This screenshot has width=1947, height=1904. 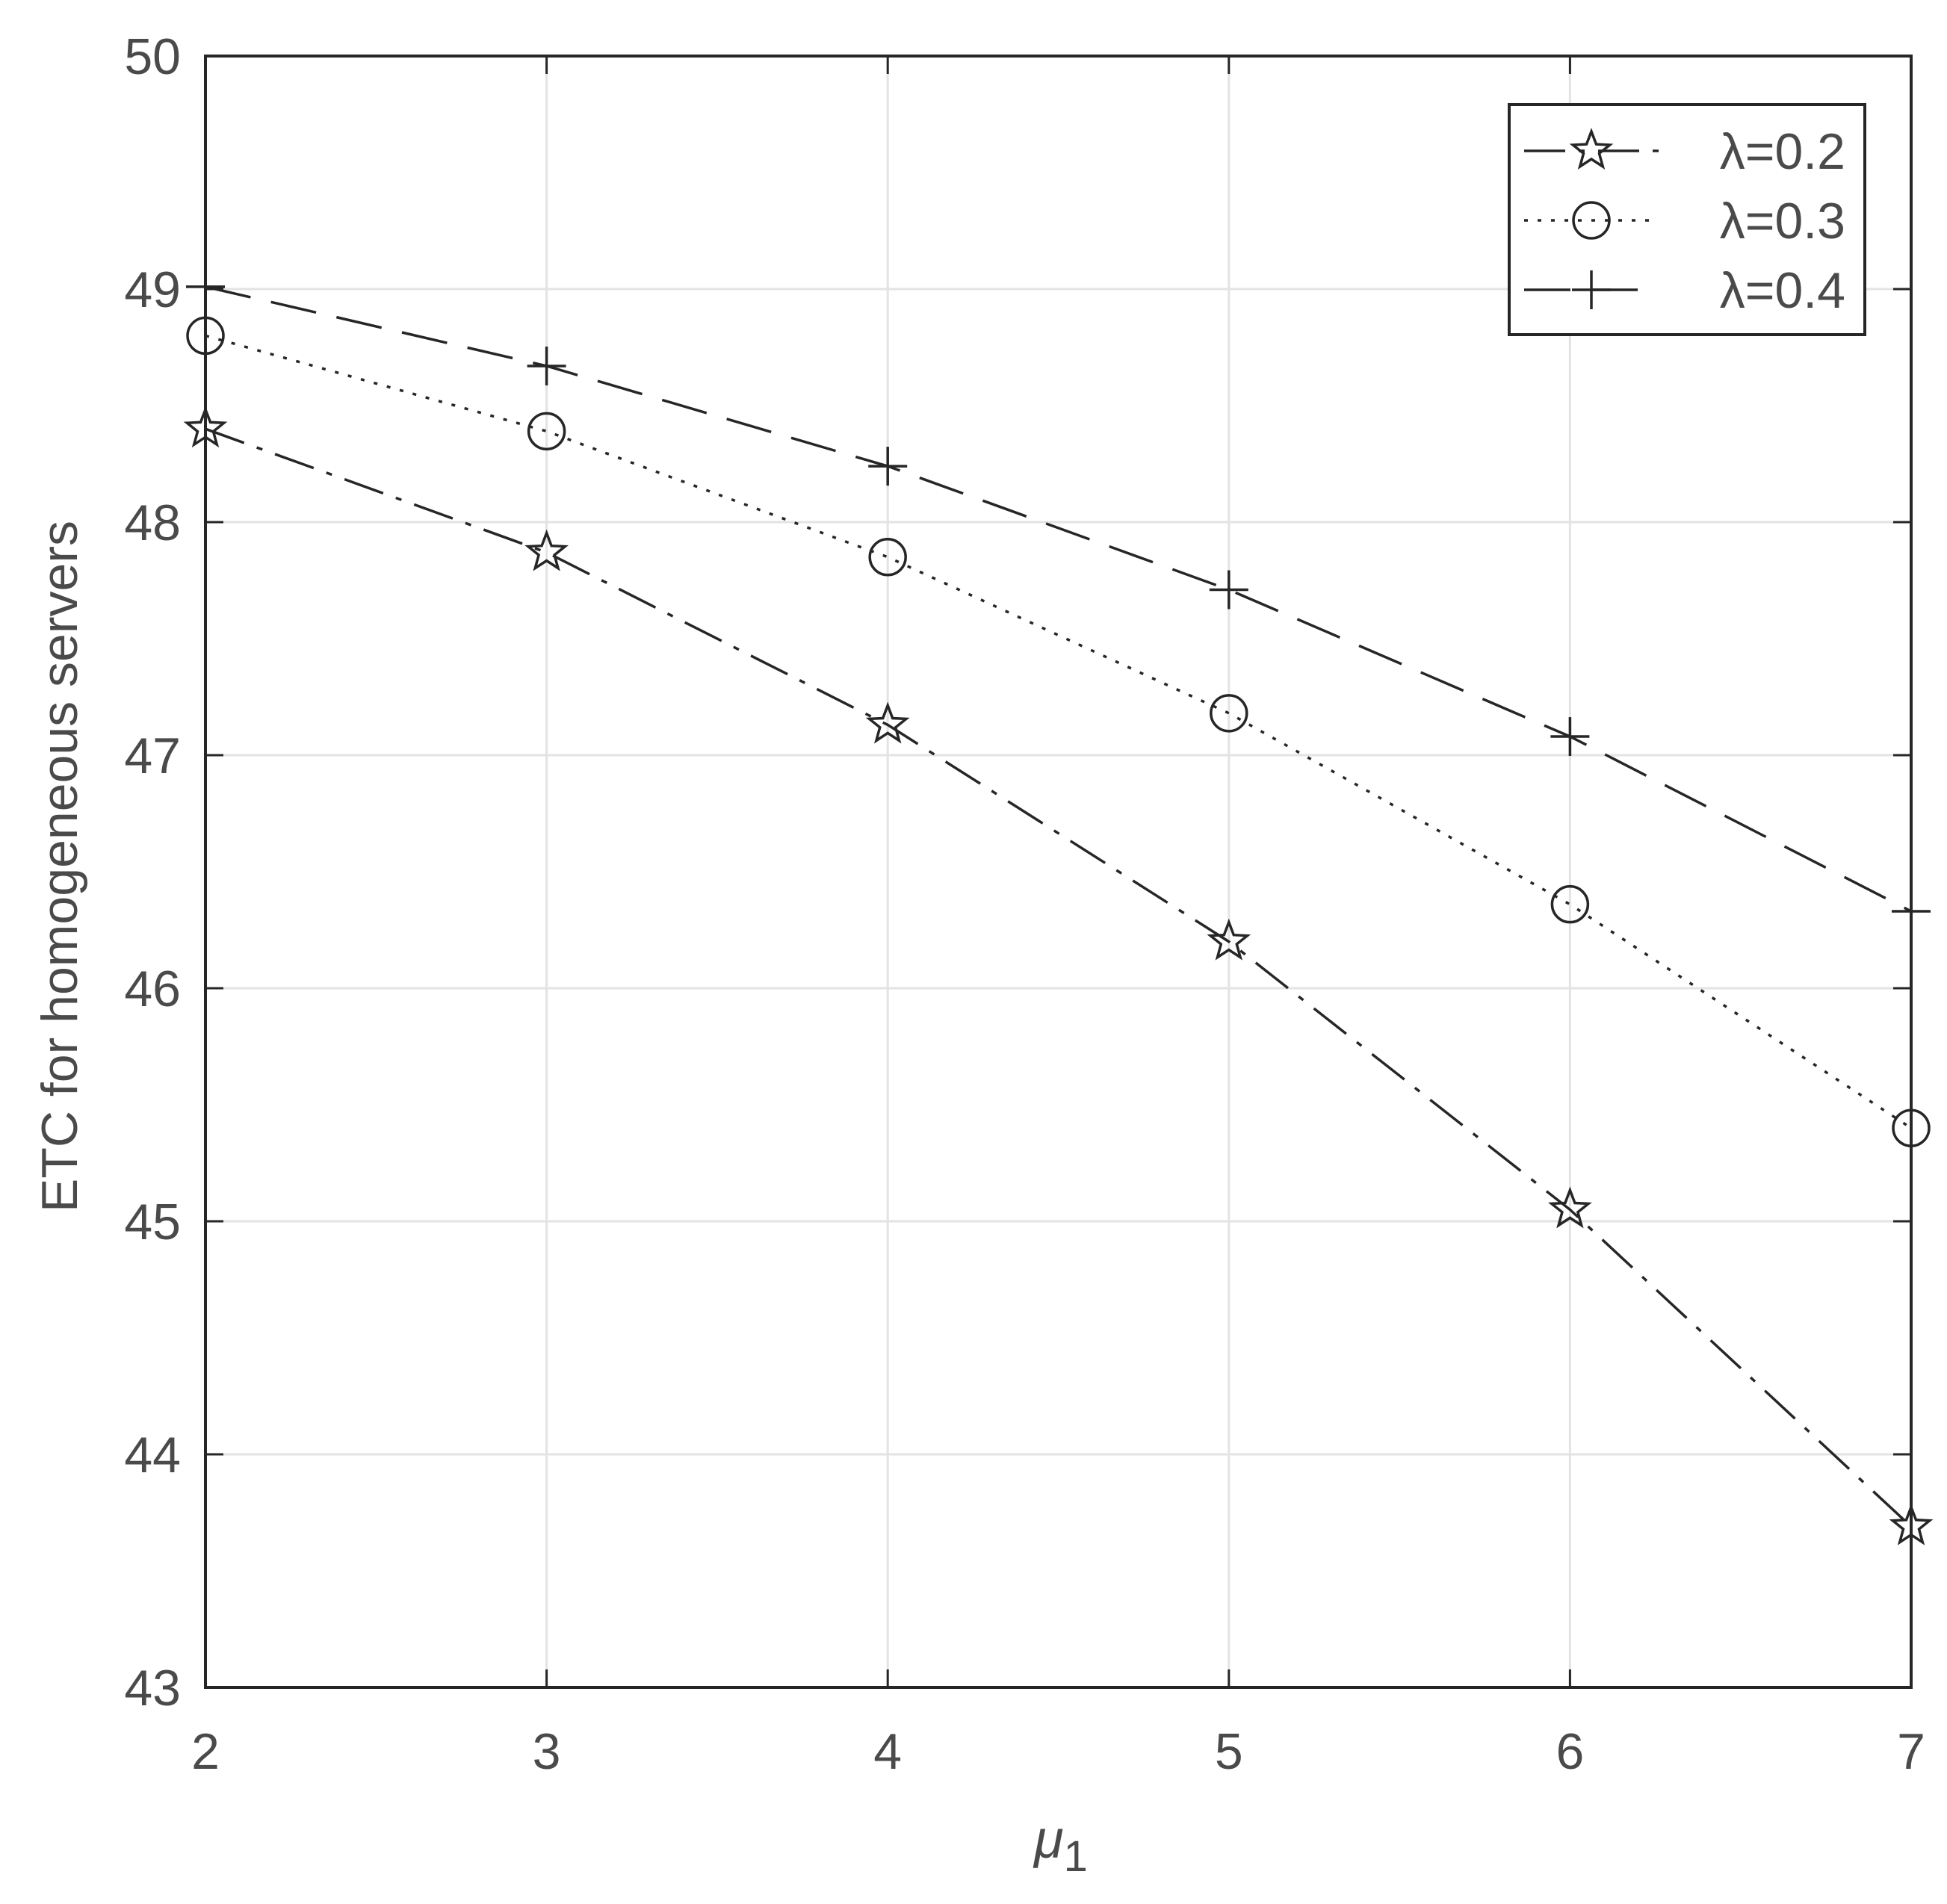 I want to click on y-tick-label: 45, so click(x=152, y=1222).